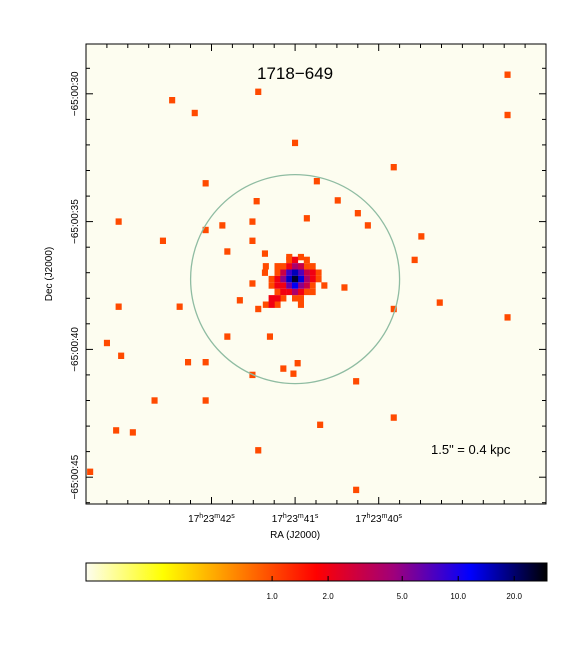 The width and height of the screenshot is (576, 648). I want to click on nucleus-circle, so click(295, 279).